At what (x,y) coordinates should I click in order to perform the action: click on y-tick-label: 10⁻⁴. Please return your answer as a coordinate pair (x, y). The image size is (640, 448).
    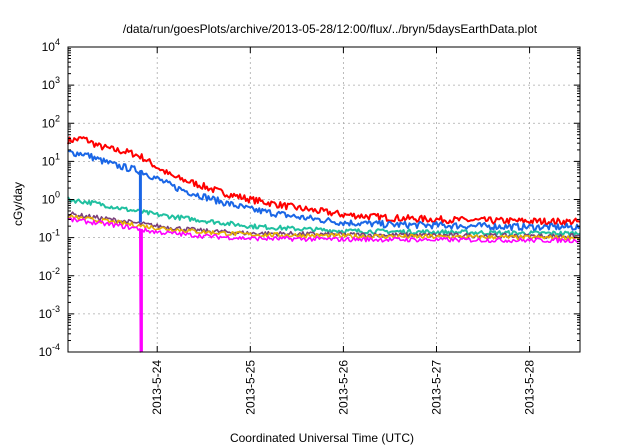
    Looking at the image, I should click on (49, 350).